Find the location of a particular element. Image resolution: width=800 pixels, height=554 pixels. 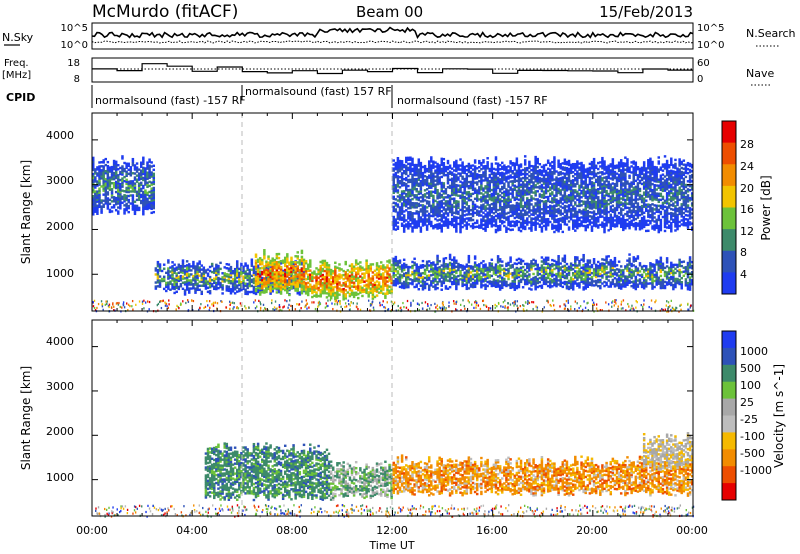

freq-trace is located at coordinates (392, 69).